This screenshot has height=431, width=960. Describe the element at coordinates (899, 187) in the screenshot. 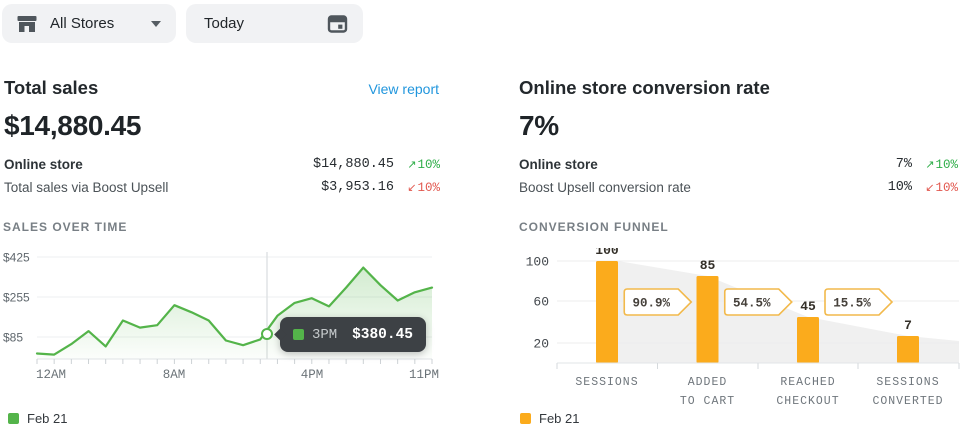

I see `metric-value: 10%` at that location.